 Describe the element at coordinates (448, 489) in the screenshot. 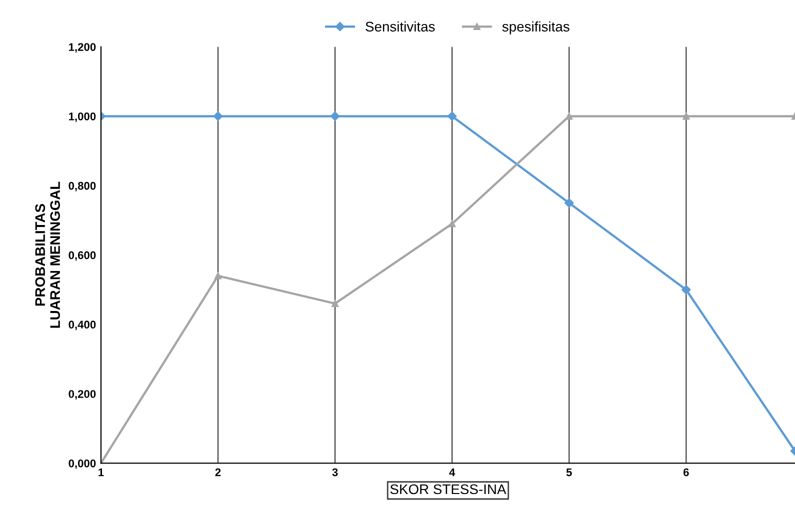

I see `x-axis-title: SKOR STESS-INA` at that location.